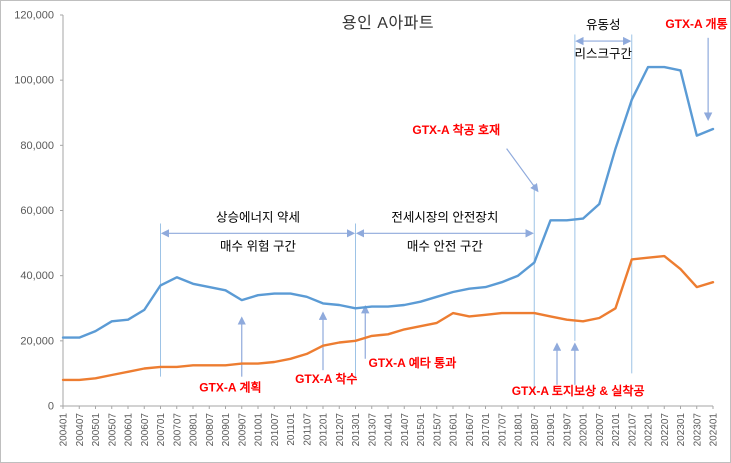 The image size is (731, 463). Describe the element at coordinates (324, 430) in the screenshot. I see `x-axis-label: 201201` at that location.